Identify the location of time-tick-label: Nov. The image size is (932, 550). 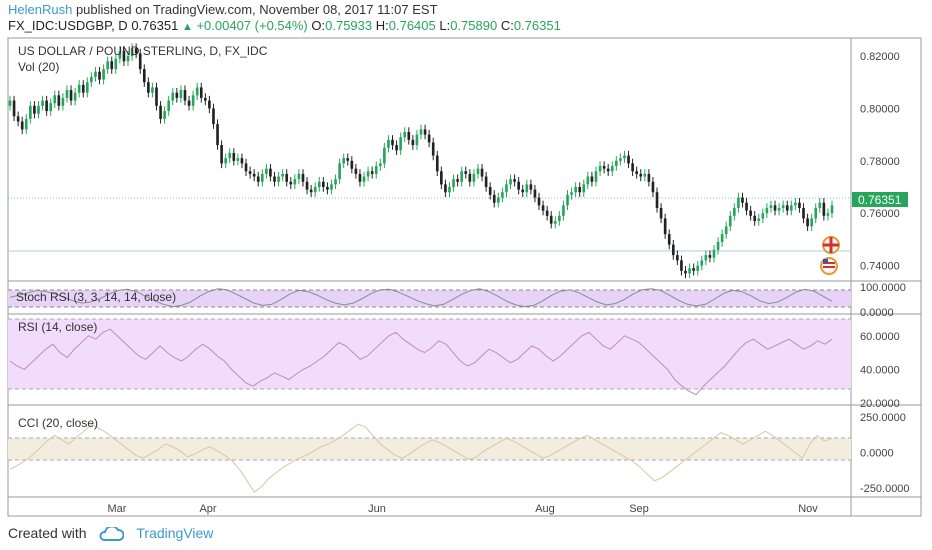
(808, 509).